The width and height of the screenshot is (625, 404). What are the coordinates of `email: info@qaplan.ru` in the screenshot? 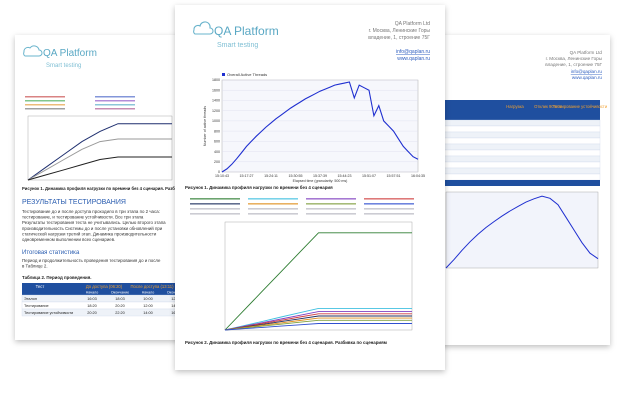 It's located at (587, 71).